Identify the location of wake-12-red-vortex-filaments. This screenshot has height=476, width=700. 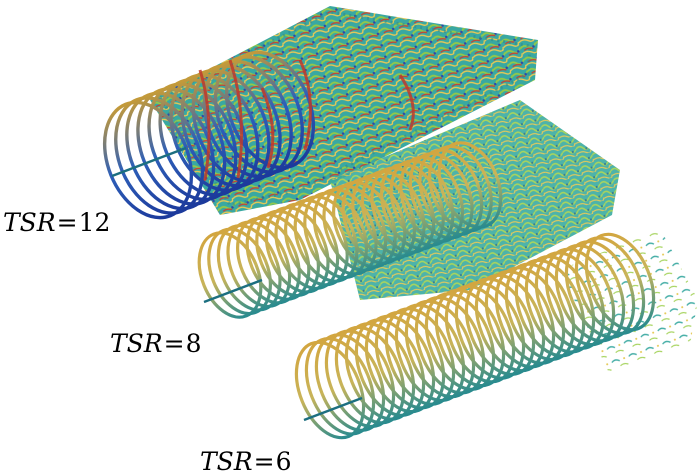
(306, 120).